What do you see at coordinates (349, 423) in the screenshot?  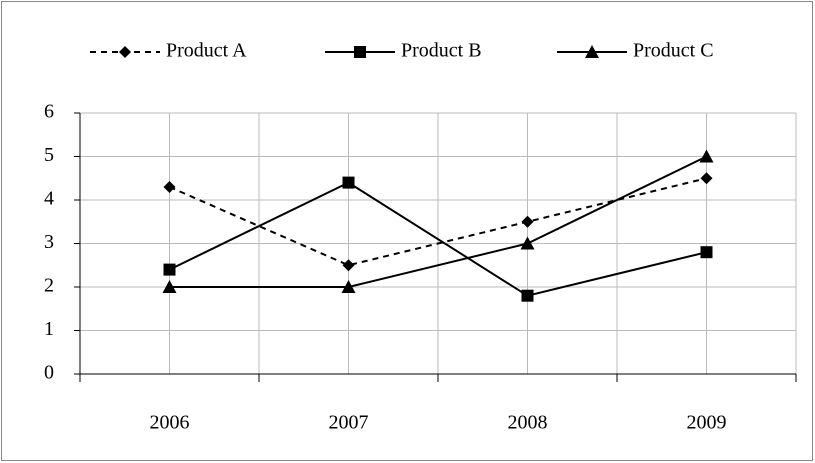 I see `x-tick-label: 2007` at bounding box center [349, 423].